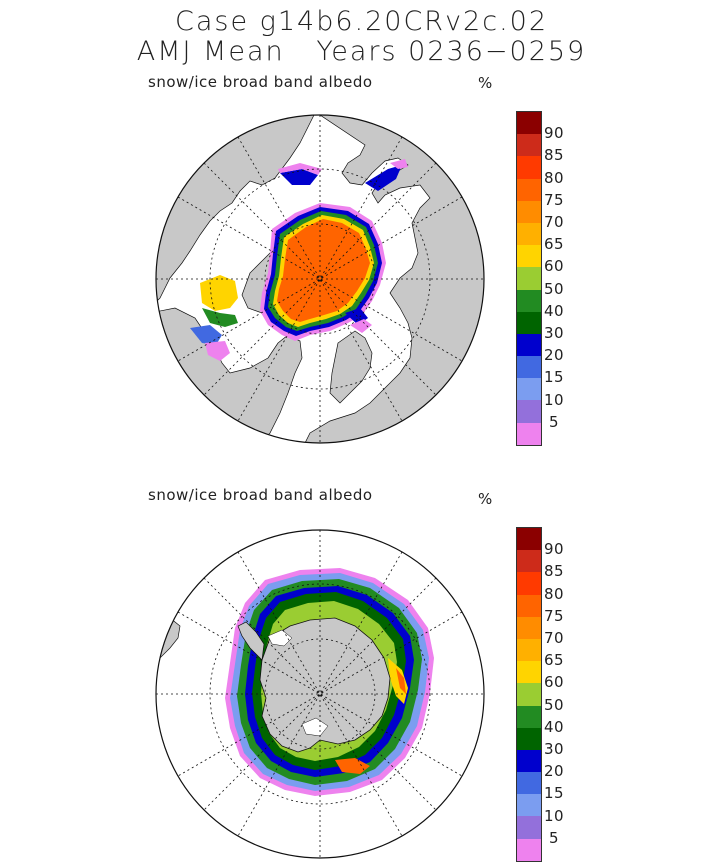 This screenshot has width=723, height=864. Describe the element at coordinates (391, 279) in the screenshot. I see `north-land-eurasia` at that location.